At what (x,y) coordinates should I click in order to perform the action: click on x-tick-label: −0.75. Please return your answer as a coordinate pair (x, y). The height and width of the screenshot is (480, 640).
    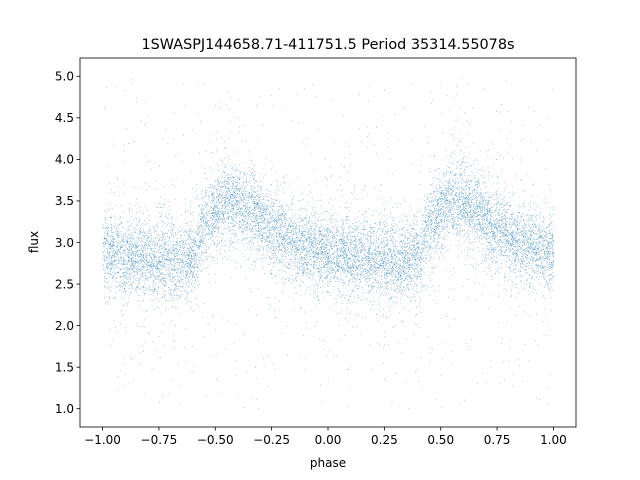
    Looking at the image, I should click on (159, 440).